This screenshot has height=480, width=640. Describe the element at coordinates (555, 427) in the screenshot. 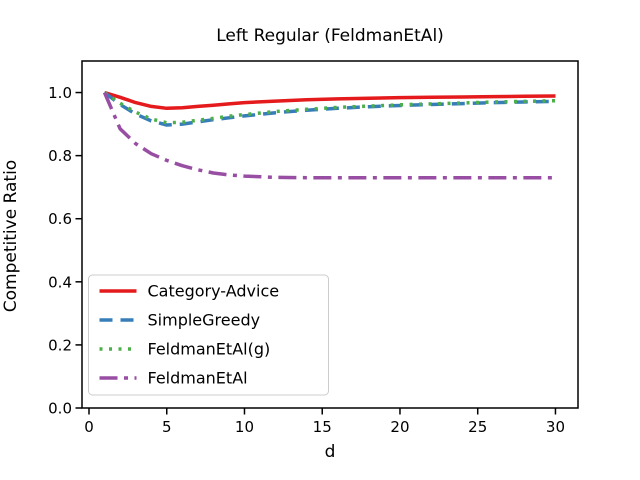

I see `x-tick-label: 30` at that location.